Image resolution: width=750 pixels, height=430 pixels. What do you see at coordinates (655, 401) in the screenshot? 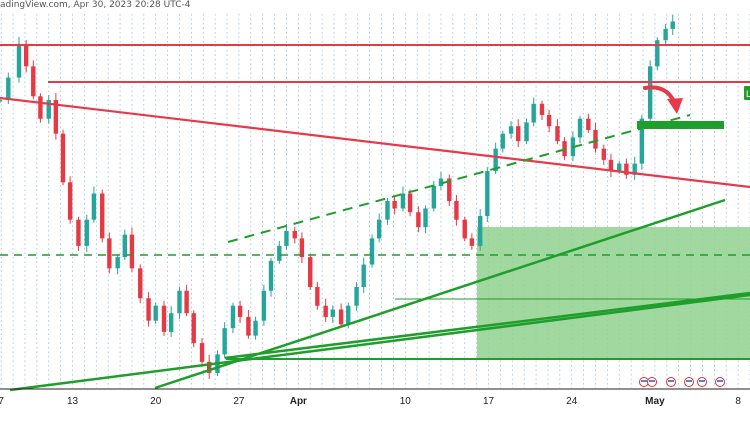
I see `x-tick-label: May` at bounding box center [655, 401].